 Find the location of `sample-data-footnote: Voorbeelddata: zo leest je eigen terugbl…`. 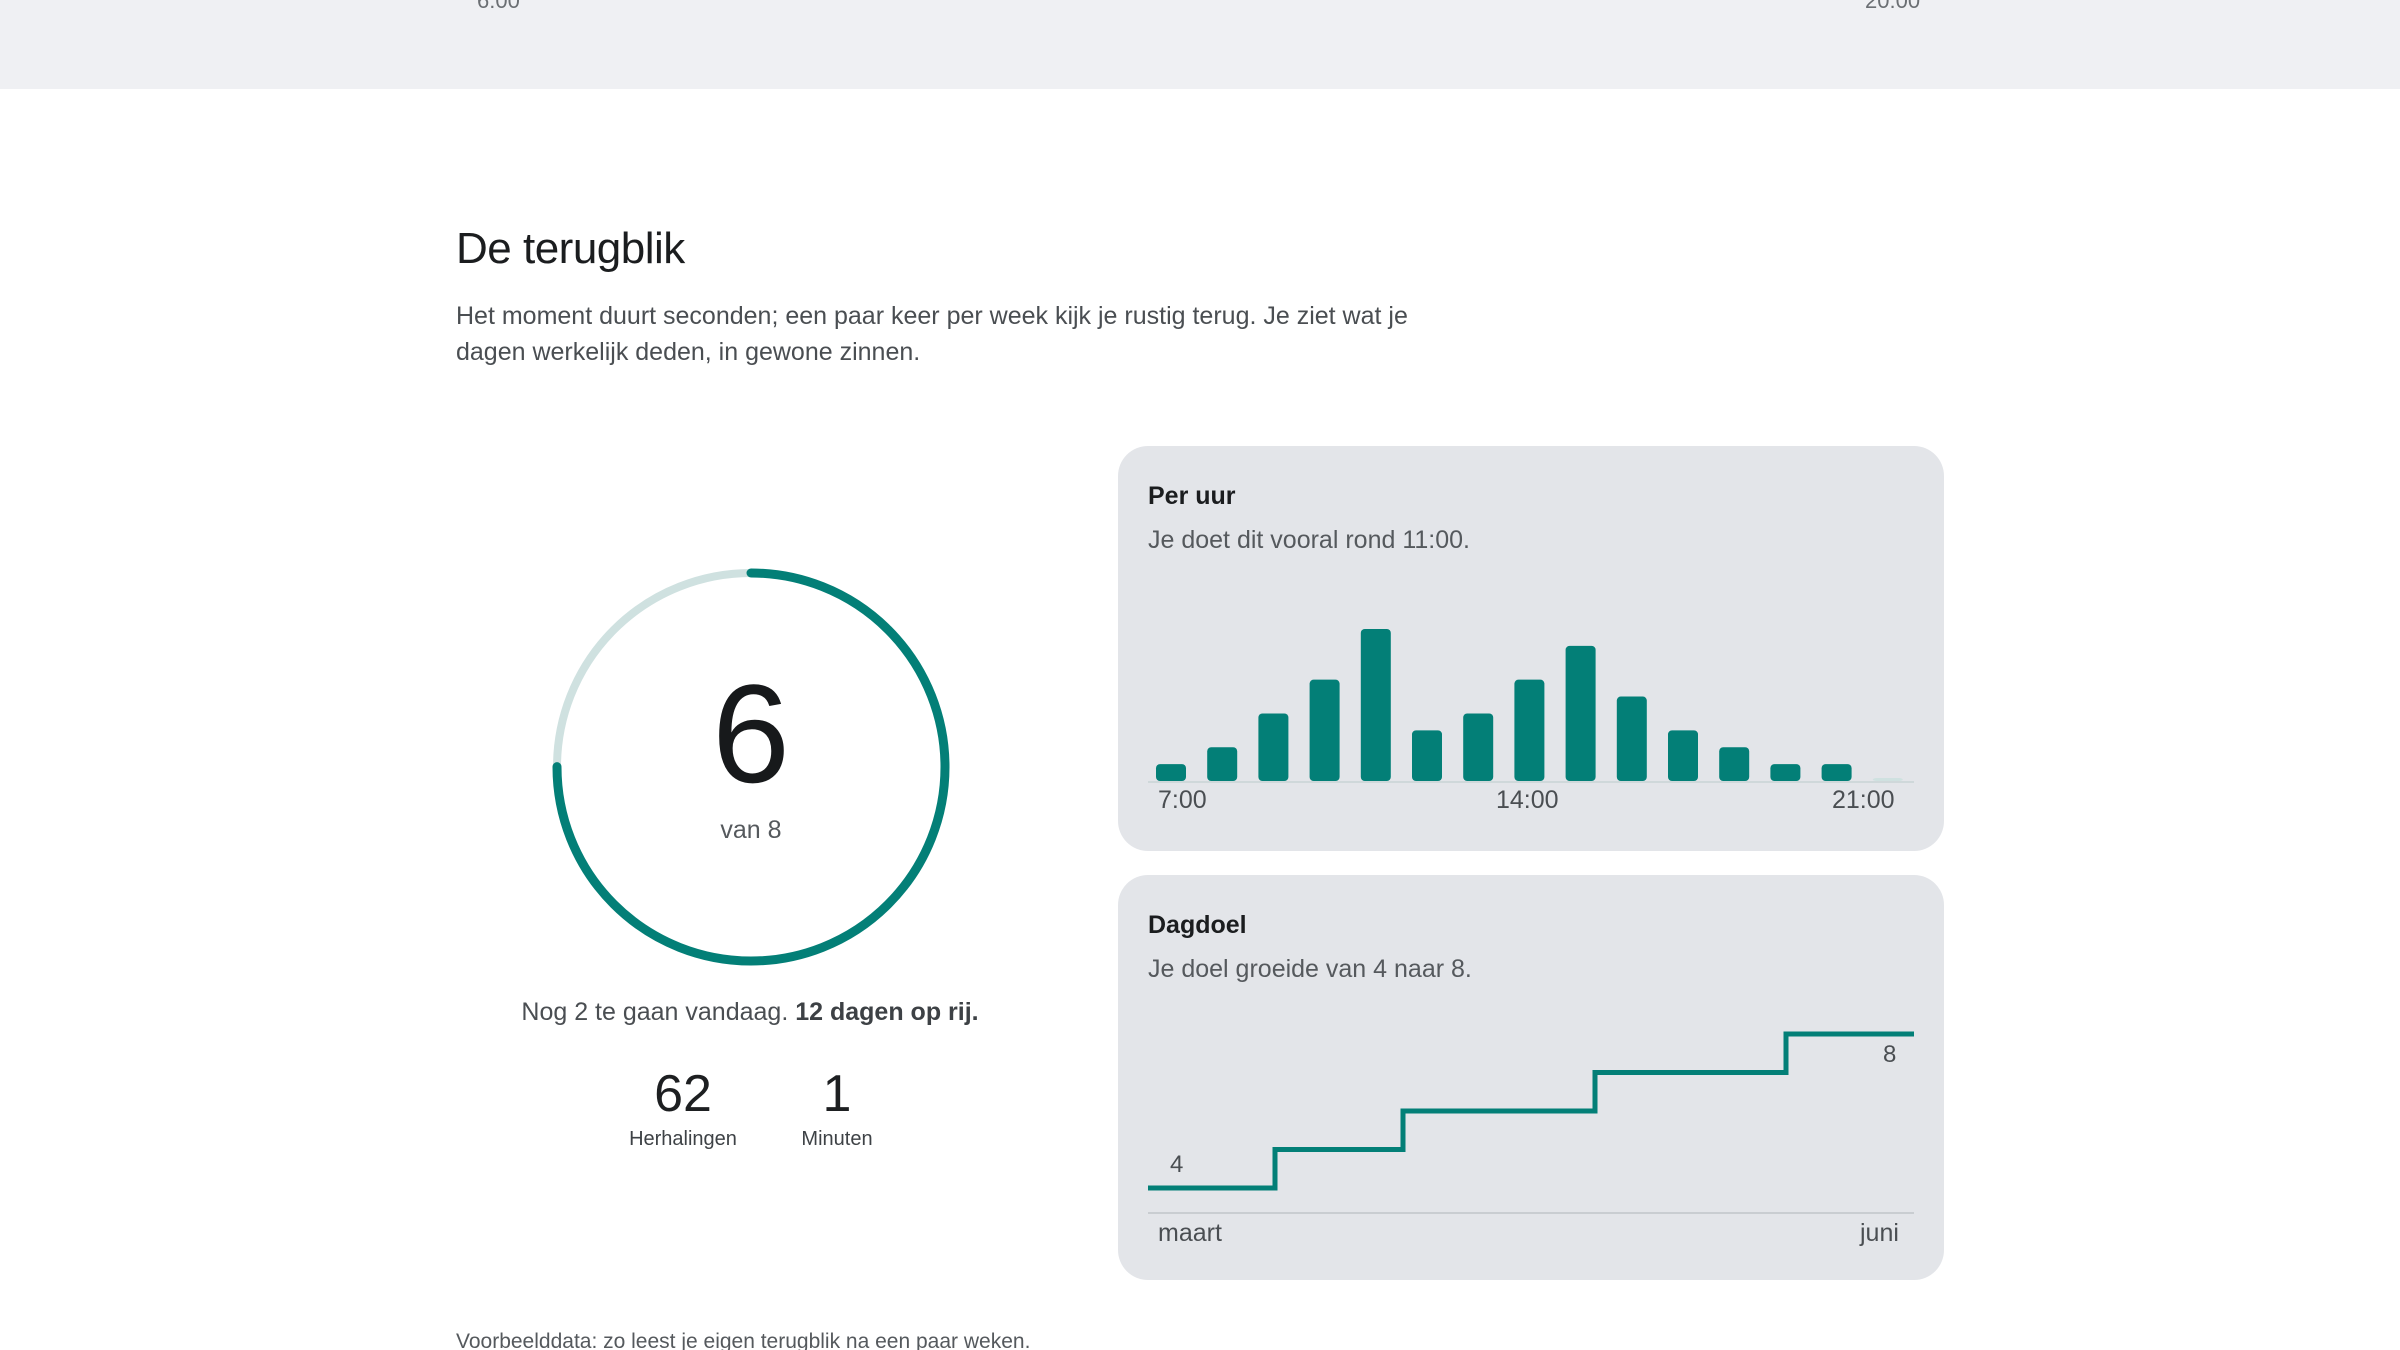

sample-data-footnote: Voorbeelddata: zo leest je eigen terugbl… is located at coordinates (743, 1340).